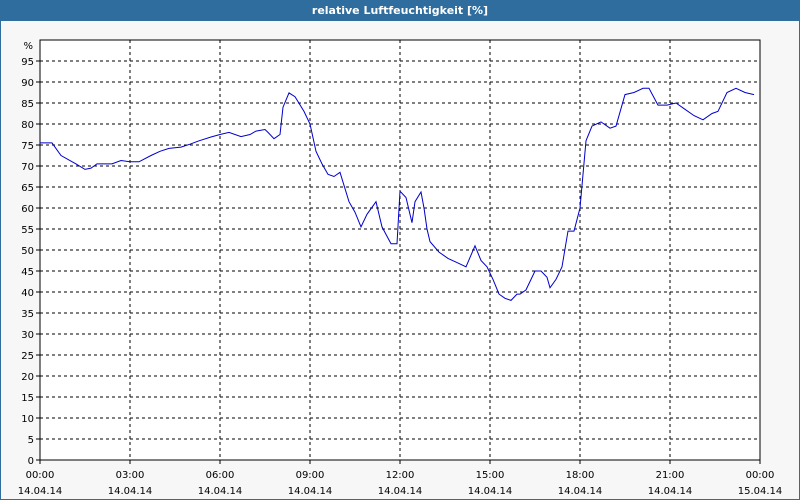  Describe the element at coordinates (27, 83) in the screenshot. I see `y-tick-label: 90` at that location.